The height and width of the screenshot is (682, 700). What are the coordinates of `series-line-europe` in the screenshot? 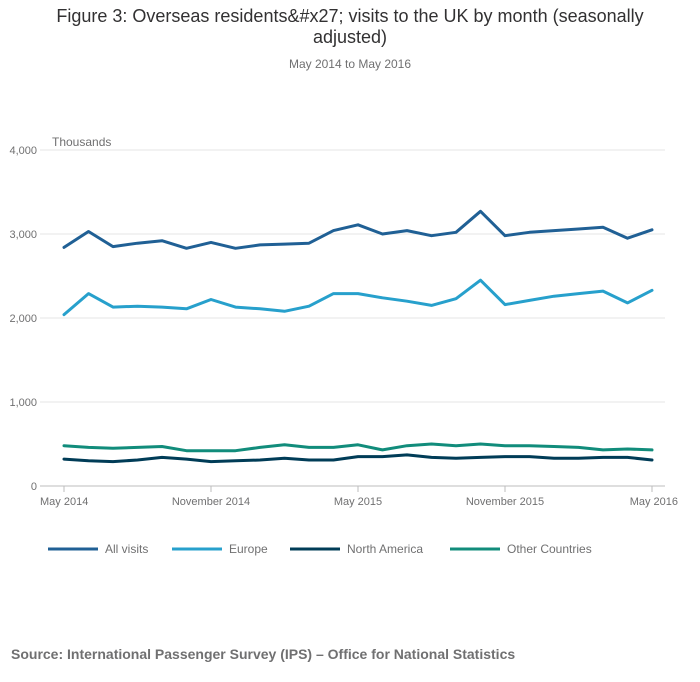 It's located at (358, 297).